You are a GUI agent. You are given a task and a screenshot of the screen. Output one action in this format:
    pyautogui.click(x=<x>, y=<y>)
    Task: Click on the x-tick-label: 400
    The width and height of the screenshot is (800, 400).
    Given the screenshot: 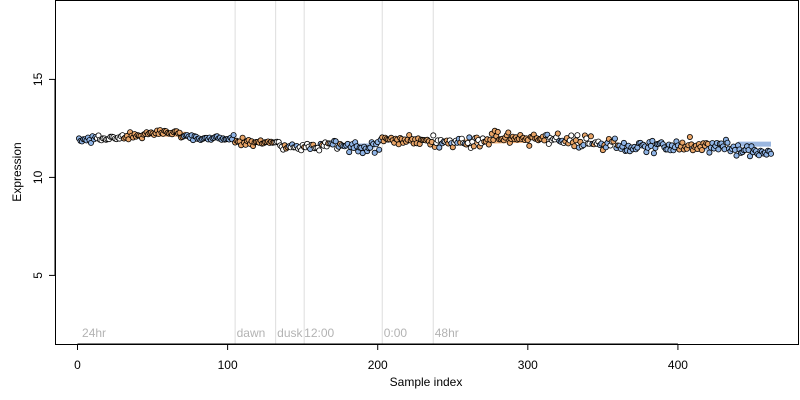 What is the action you would take?
    pyautogui.click(x=678, y=365)
    